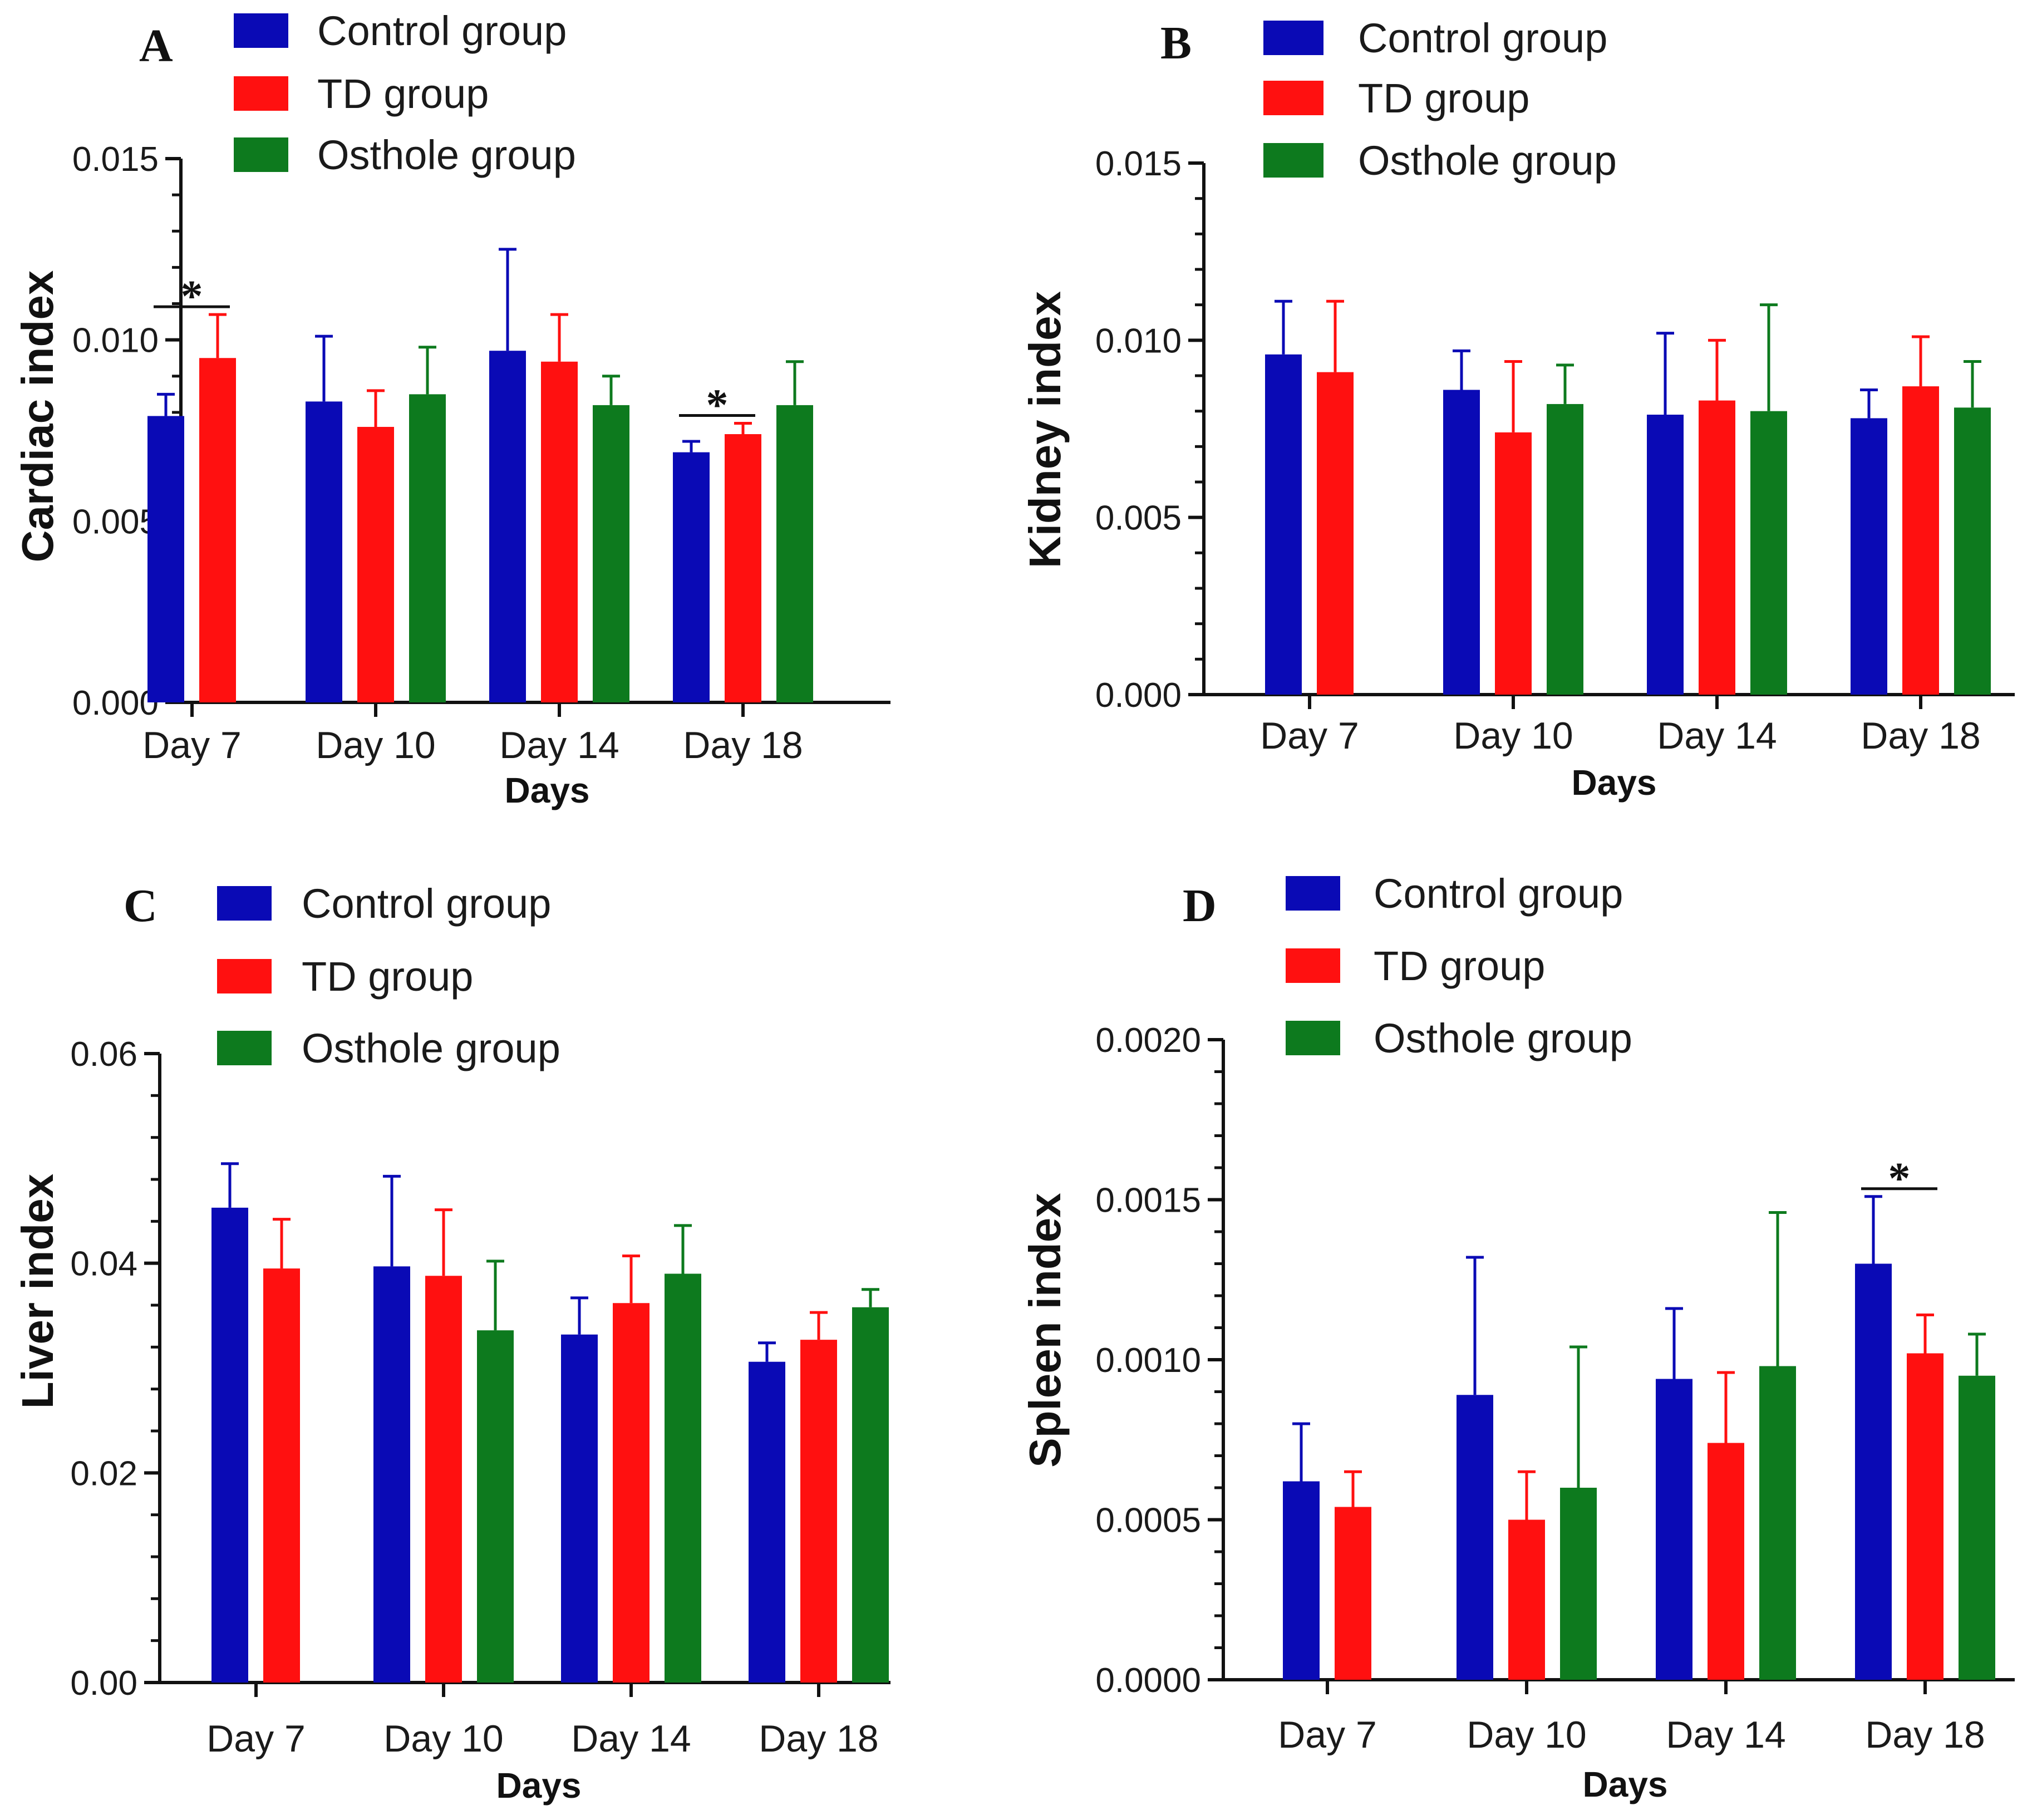 This screenshot has height=1820, width=2037. What do you see at coordinates (1045, 1330) in the screenshot?
I see `y-axis-title: Spleen index` at bounding box center [1045, 1330].